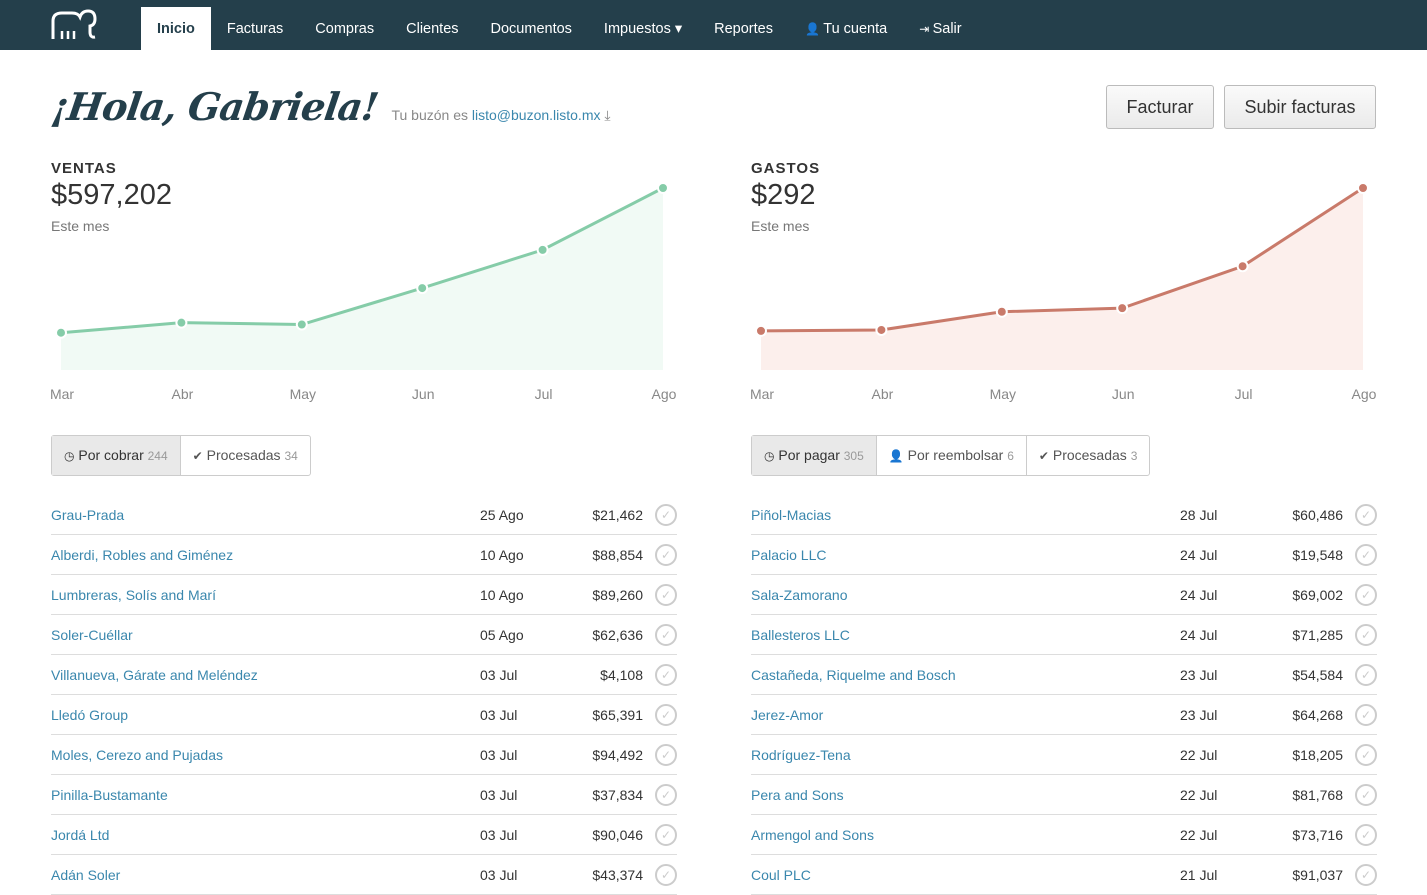 This screenshot has height=895, width=1427. Describe the element at coordinates (789, 554) in the screenshot. I see `client-link: Palacio LLC` at that location.